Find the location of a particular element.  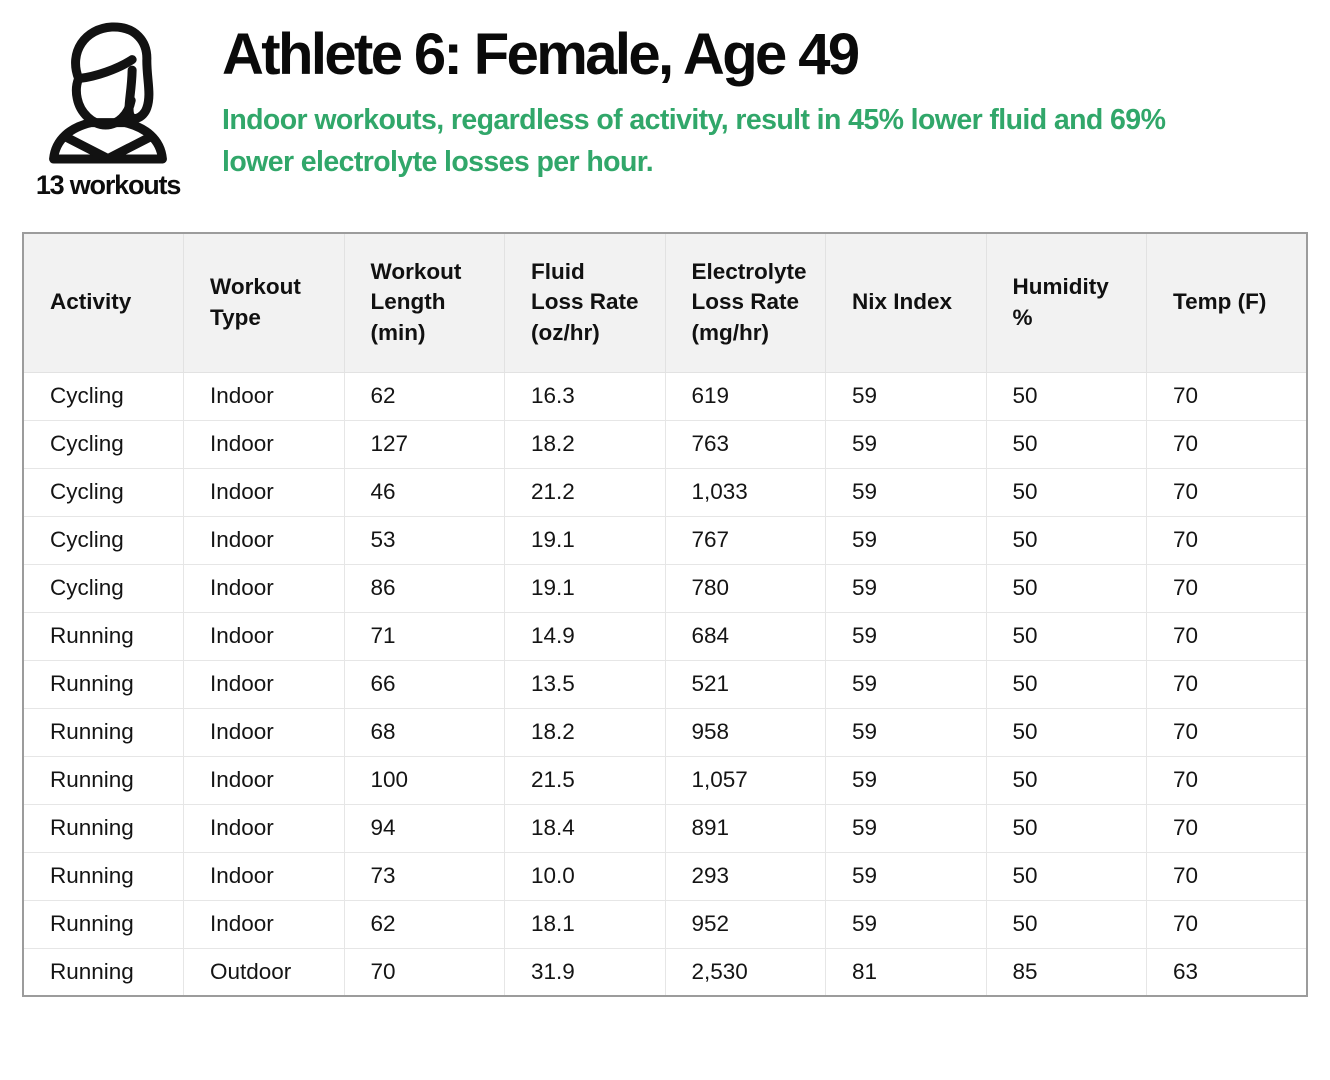

table-cell: 891 is located at coordinates (745, 828).